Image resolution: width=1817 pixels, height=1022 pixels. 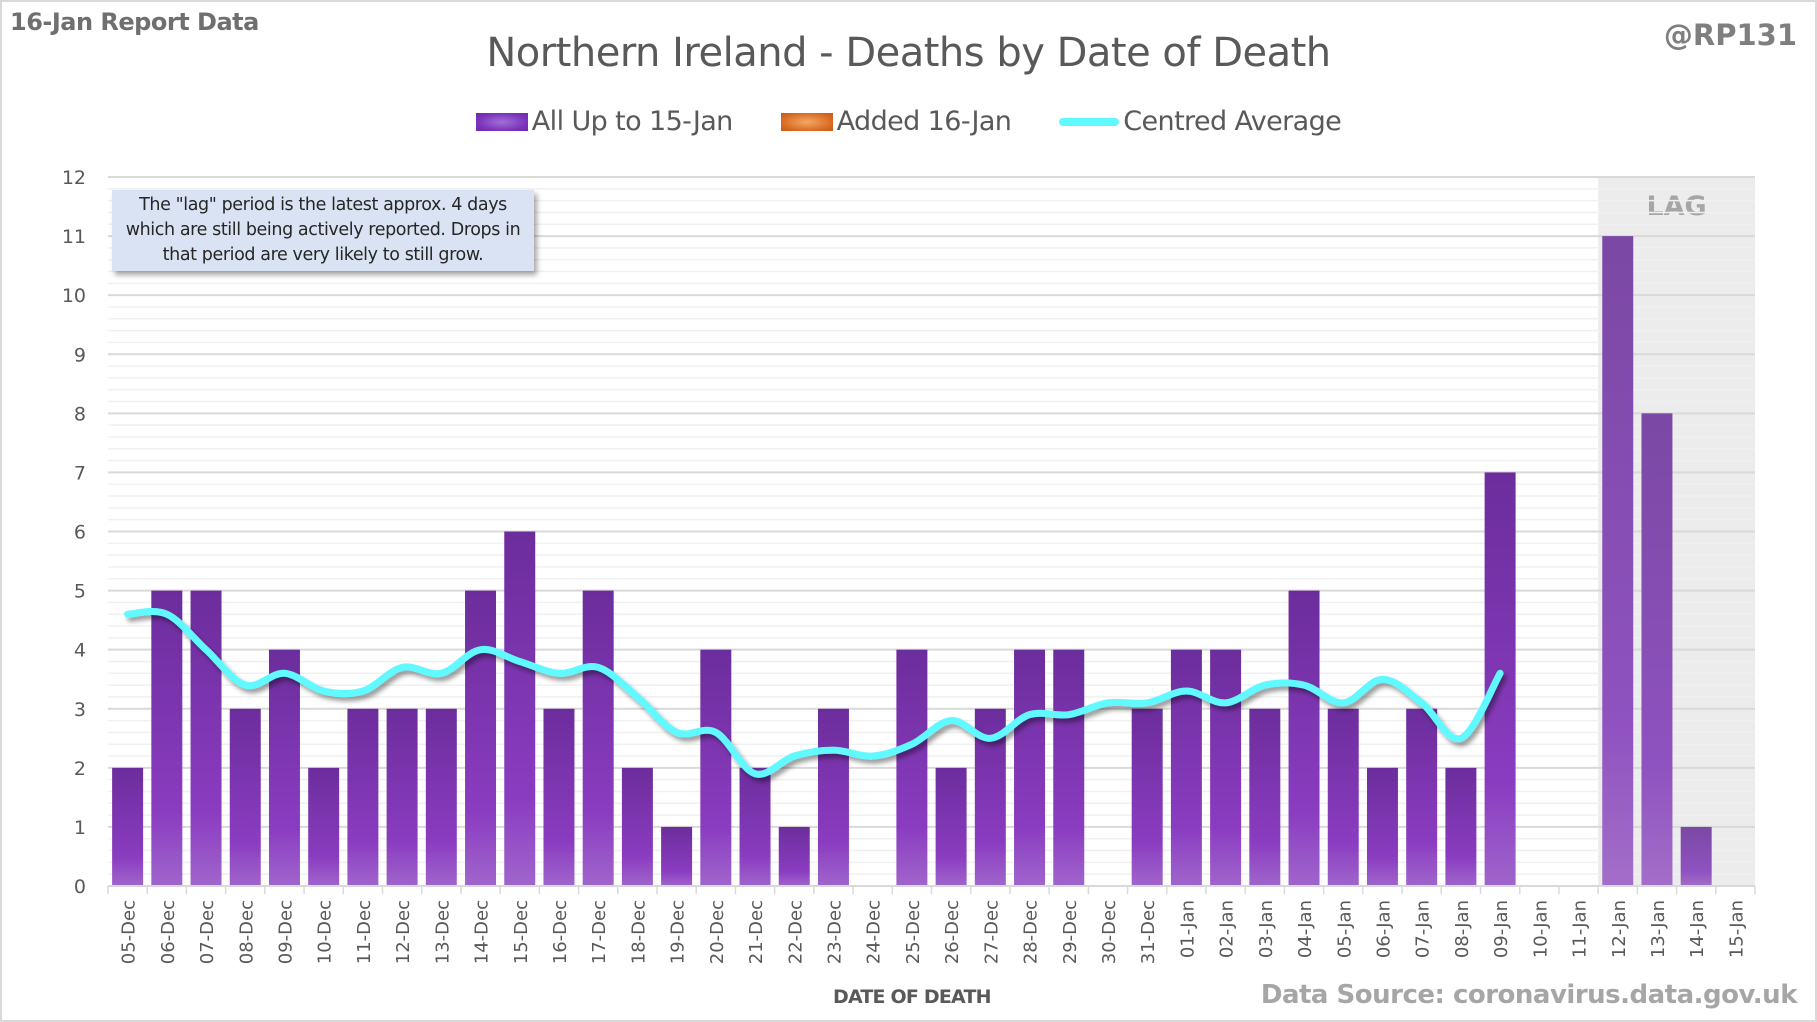 I want to click on y-tick-label: 8, so click(x=80, y=414).